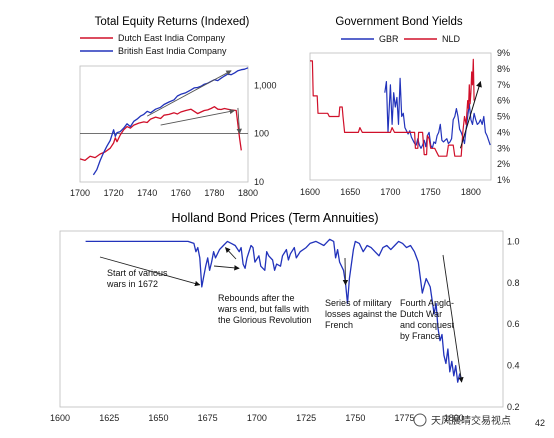  What do you see at coordinates (355, 418) in the screenshot?
I see `holland-x-tick-1750: 1750` at bounding box center [355, 418].